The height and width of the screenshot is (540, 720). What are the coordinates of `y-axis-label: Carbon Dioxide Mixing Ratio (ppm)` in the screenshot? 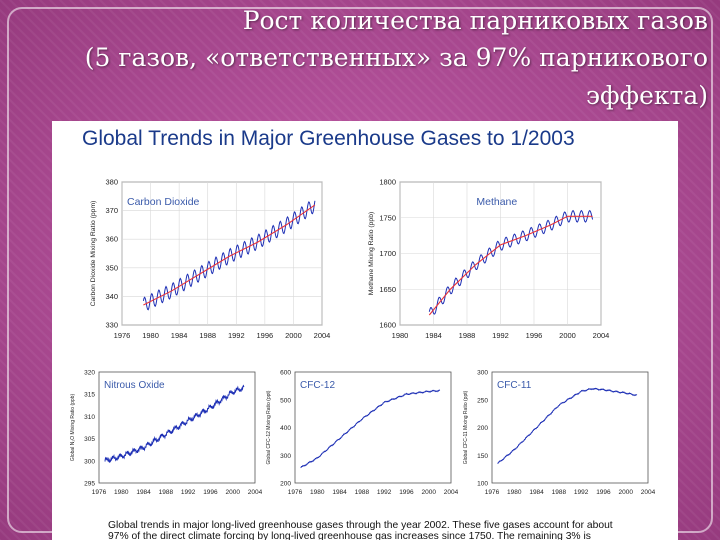 It's located at (93, 254).